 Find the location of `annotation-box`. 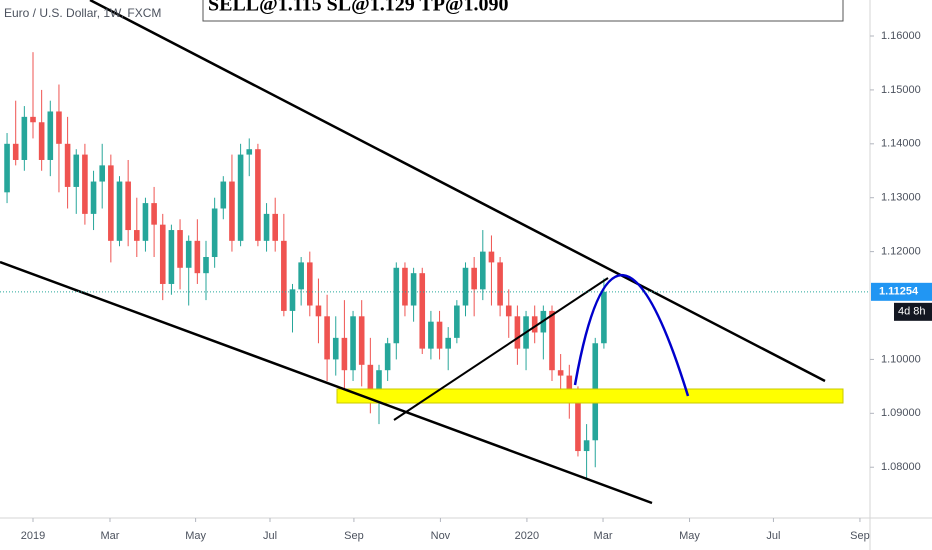

annotation-box is located at coordinates (523, 11).